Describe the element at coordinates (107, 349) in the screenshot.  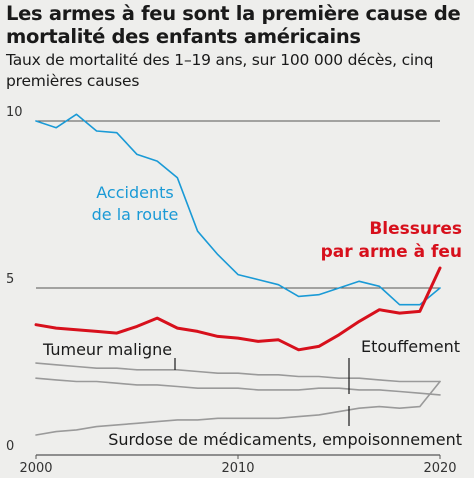
I see `tumor-series-label: Tumeur maligne` at that location.